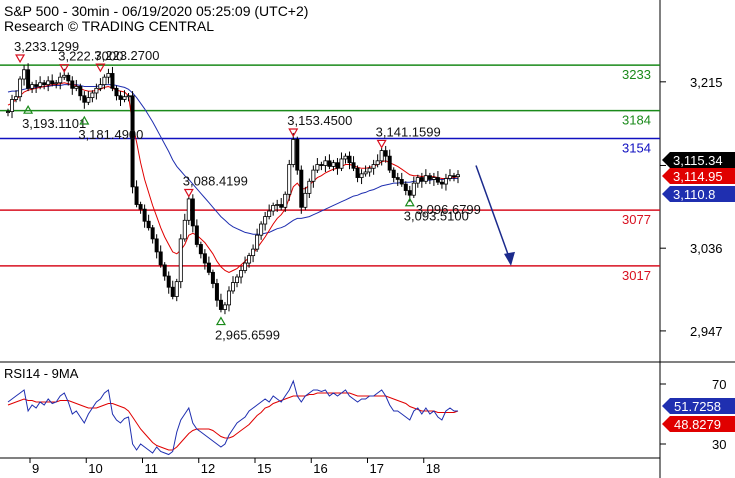 This screenshot has height=478, width=735. Describe the element at coordinates (636, 148) in the screenshot. I see `level-label-pivot-3154: 3154` at that location.